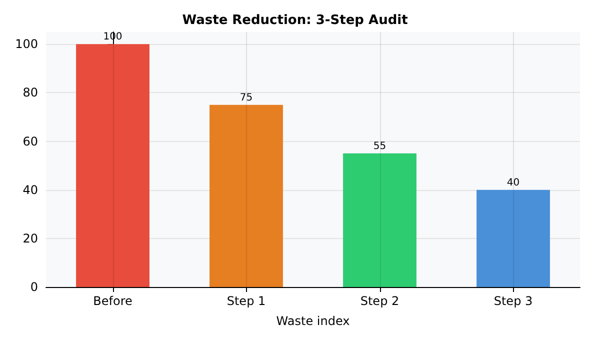 The height and width of the screenshot is (340, 590). Describe the element at coordinates (313, 321) in the screenshot. I see `x-axis-title: Waste index` at that location.